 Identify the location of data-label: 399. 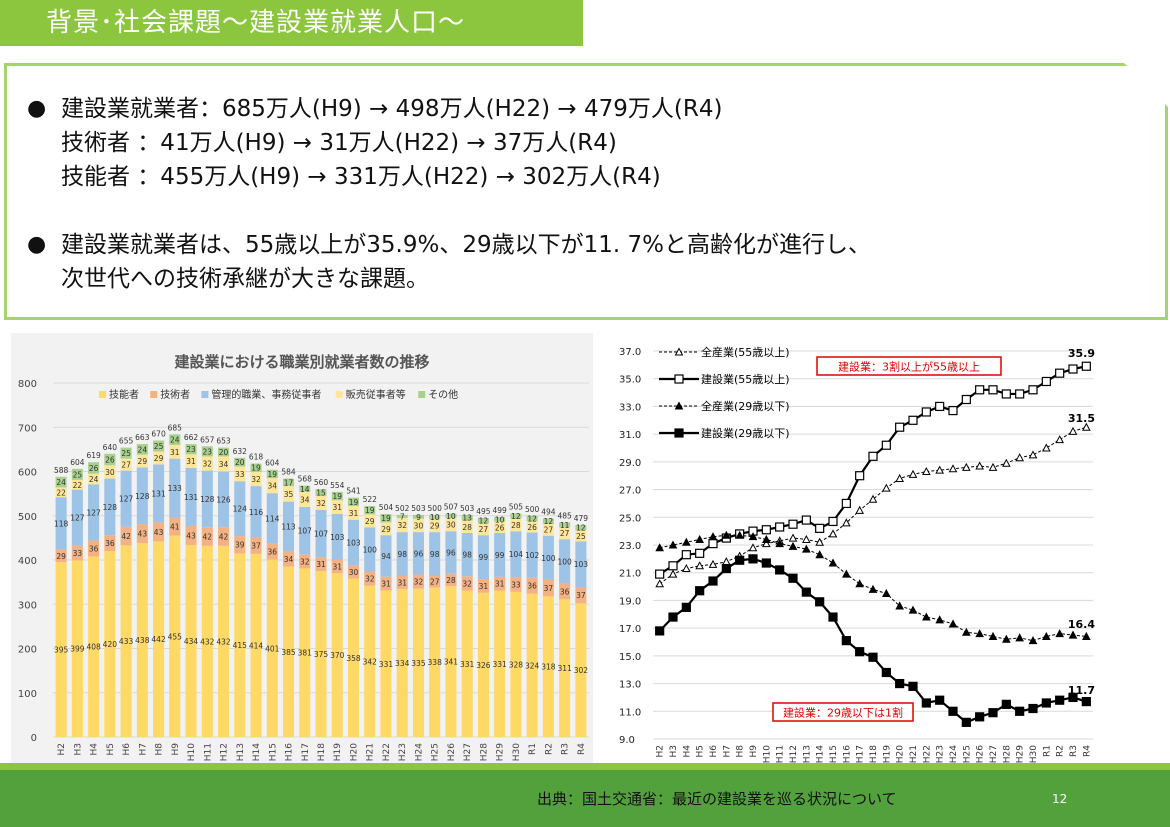
(77, 649).